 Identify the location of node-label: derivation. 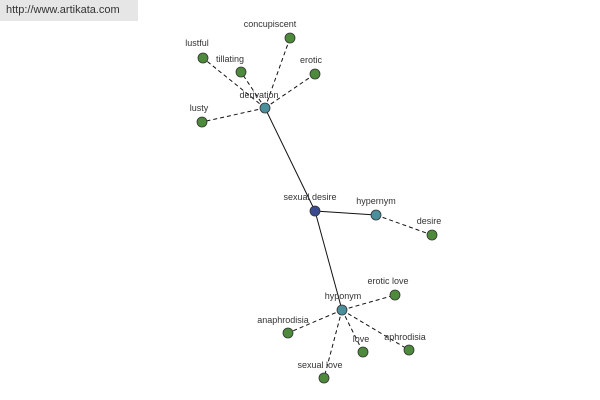
(258, 95).